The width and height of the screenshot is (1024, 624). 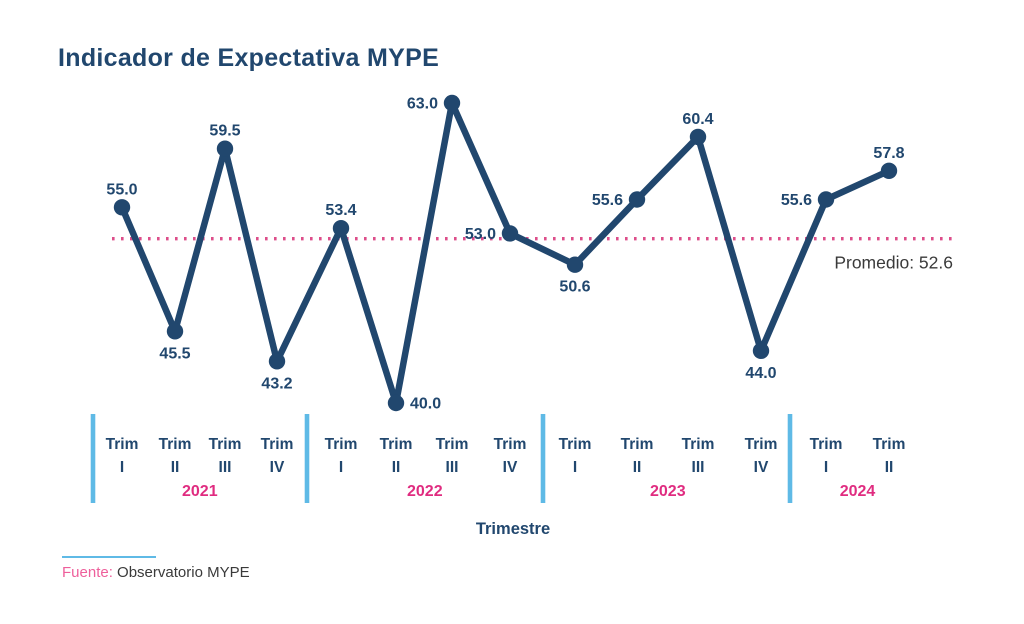 I want to click on year-label: 2023, so click(x=668, y=491).